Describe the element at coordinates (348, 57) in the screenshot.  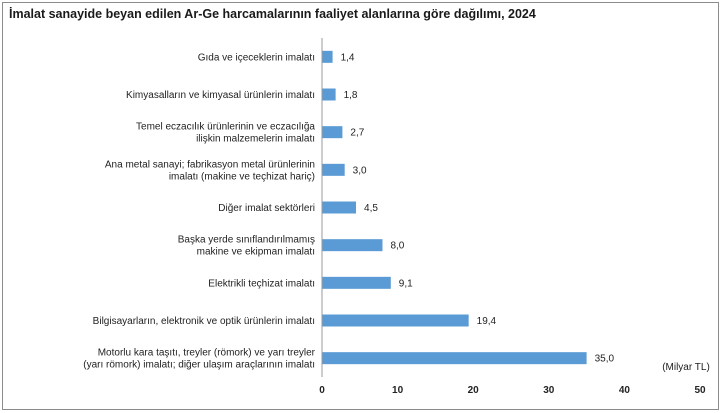
I see `data-label: 1,4` at that location.